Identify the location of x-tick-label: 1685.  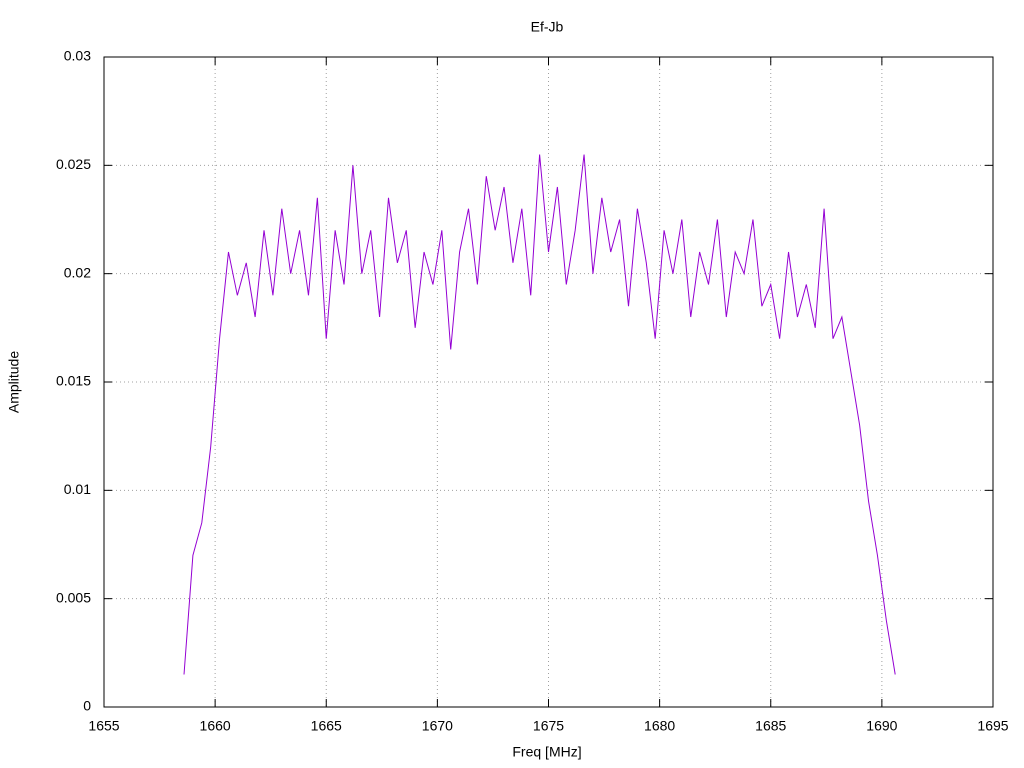
(770, 726).